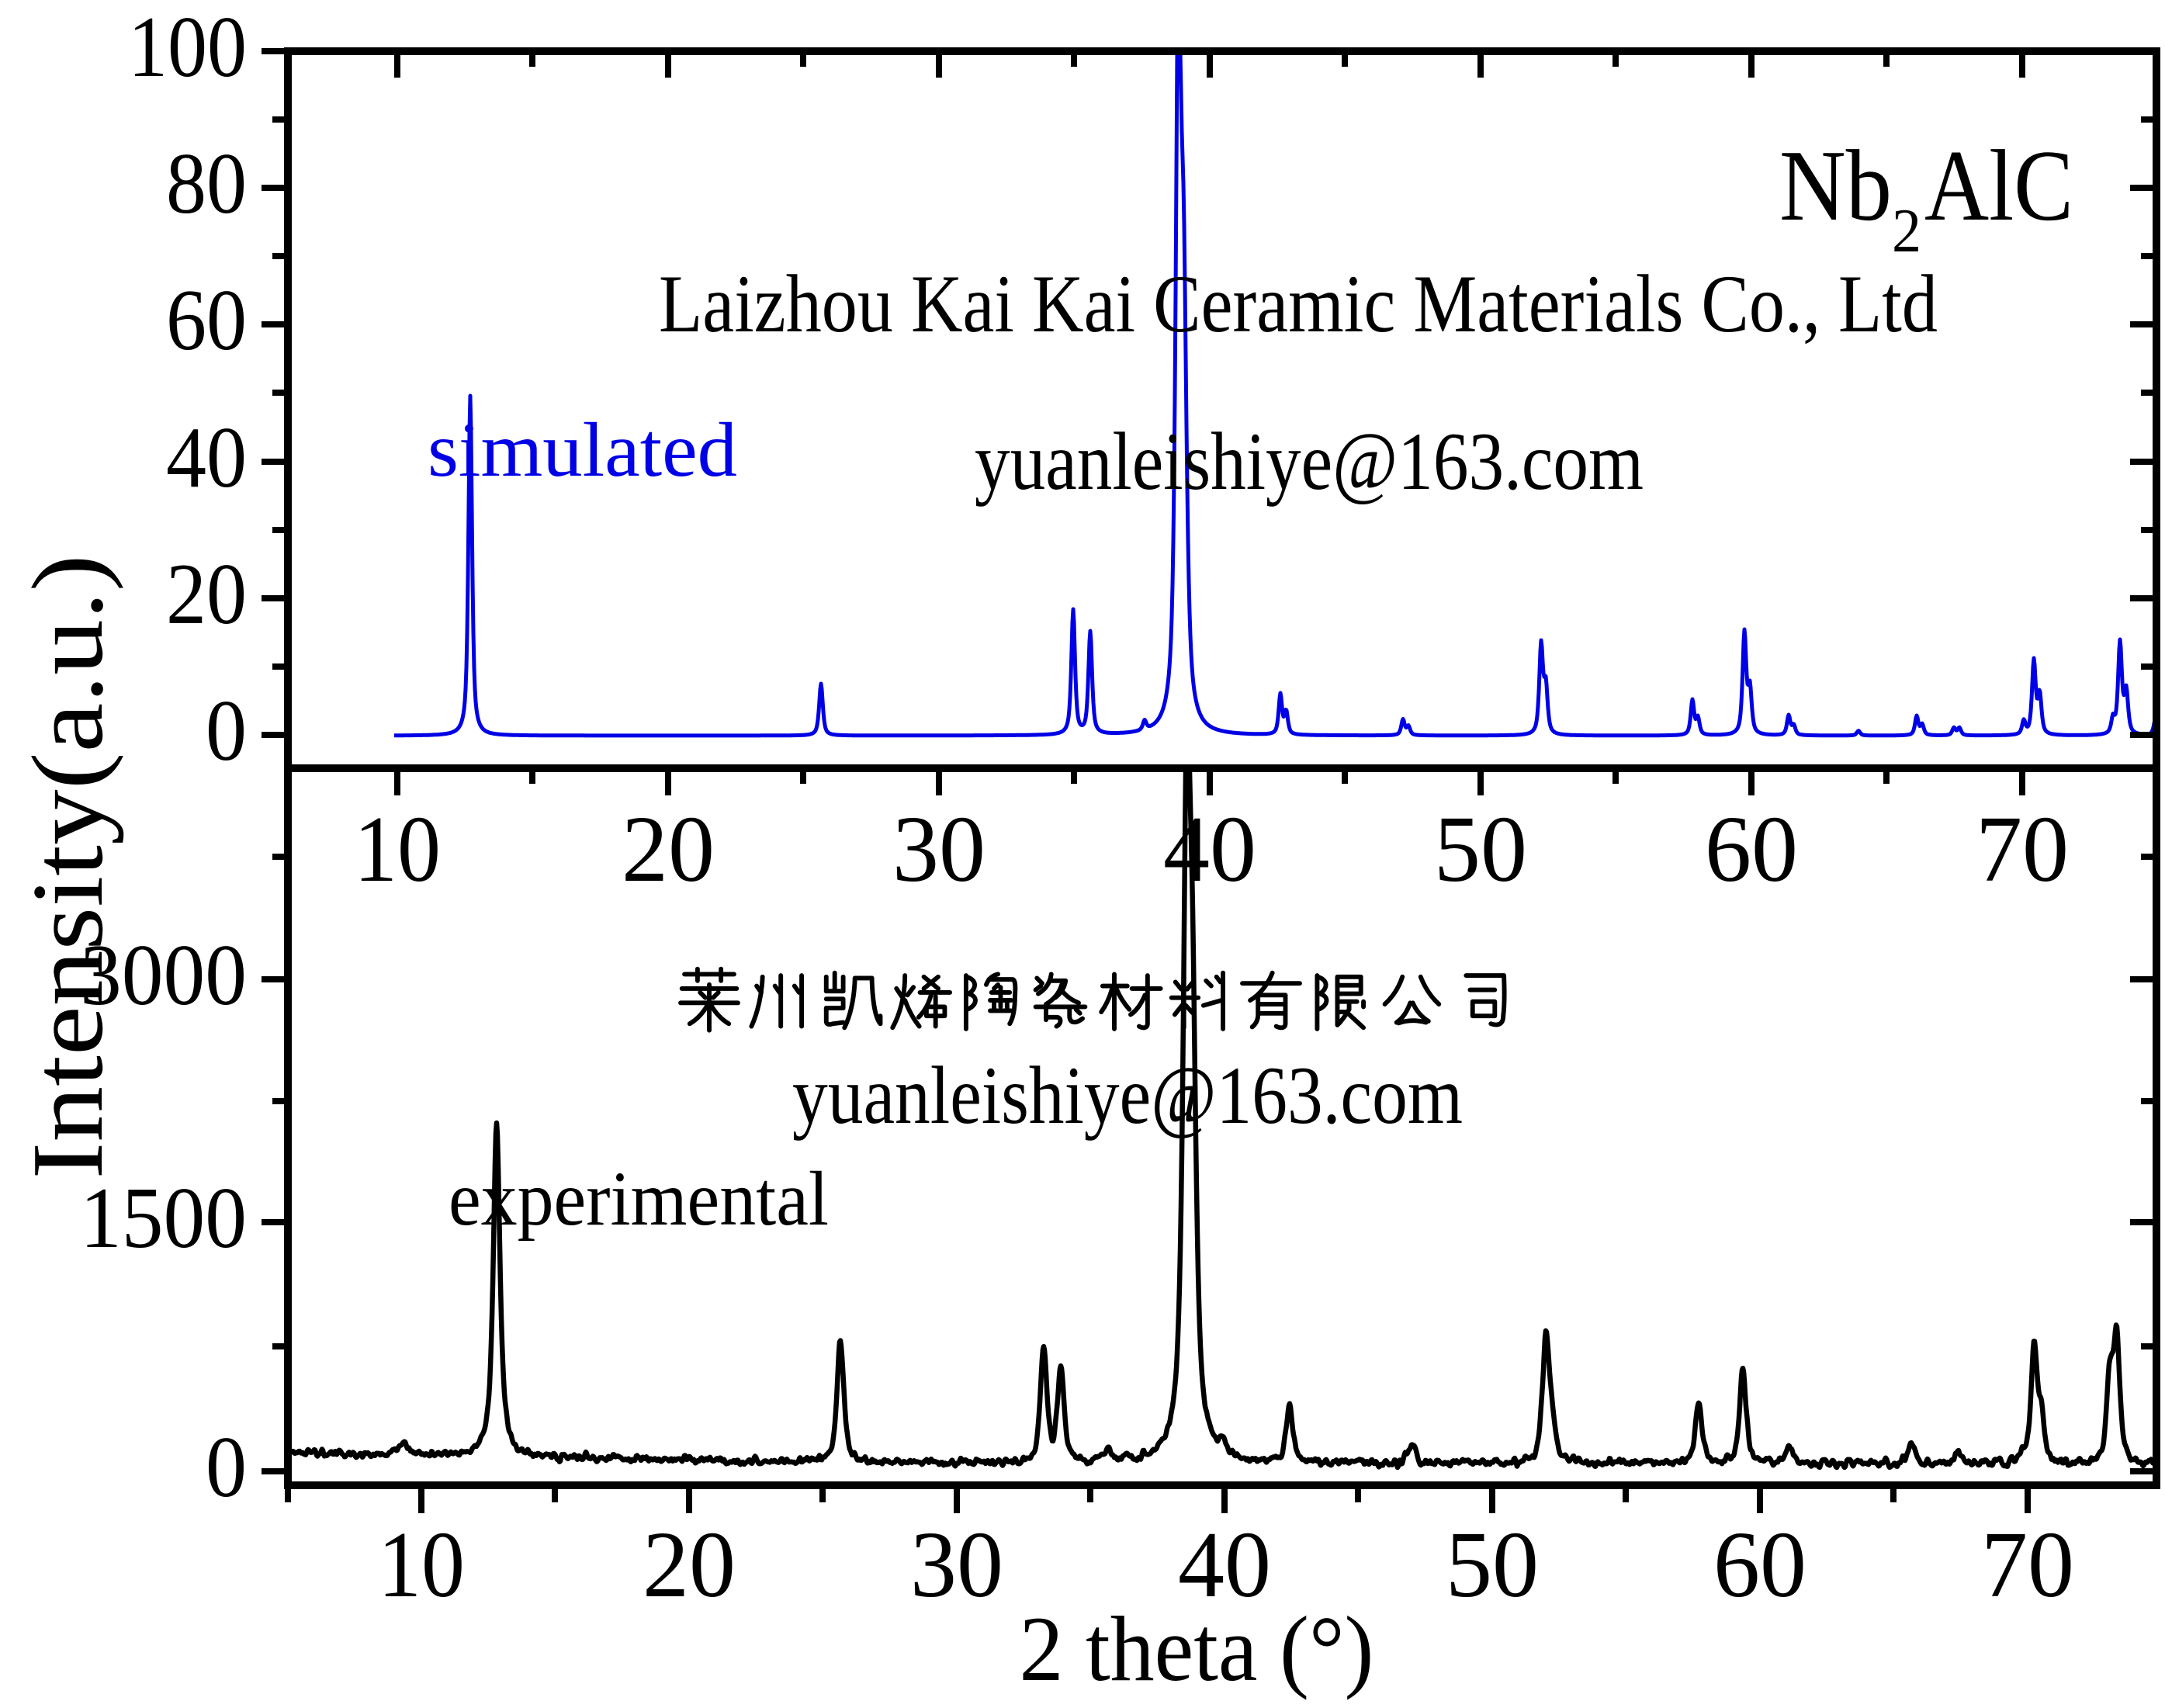 This screenshot has height=1708, width=2165. What do you see at coordinates (1998, 186) in the screenshot?
I see `svg-text: AlC` at bounding box center [1998, 186].